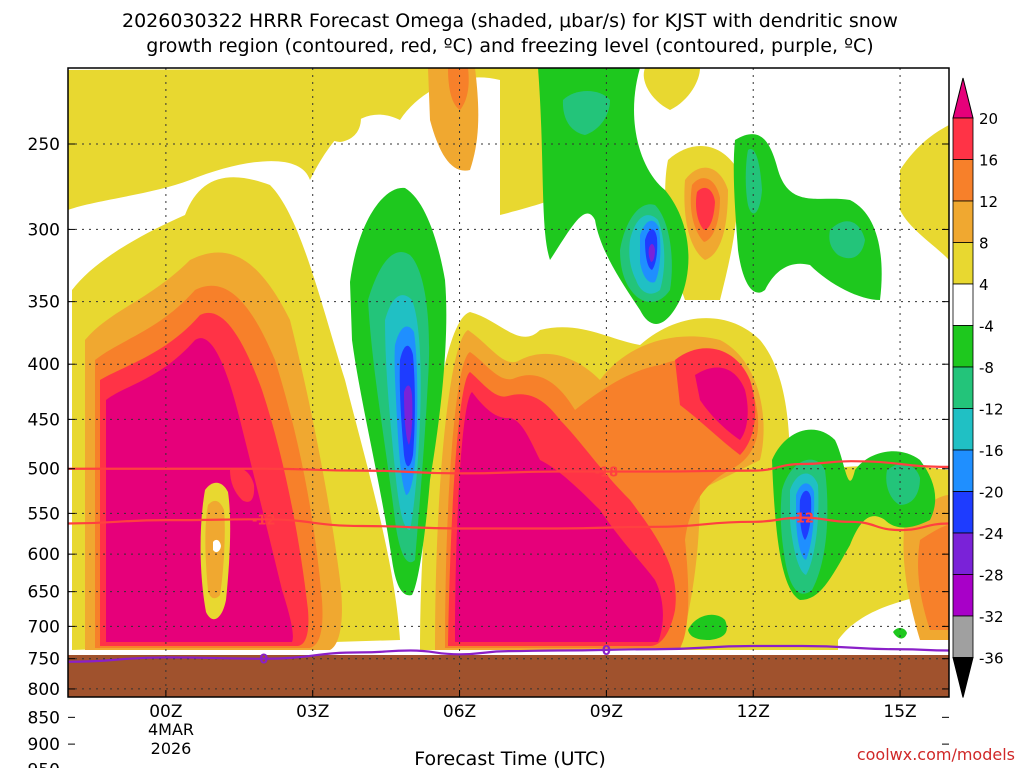  I want to click on ground-surface, so click(508, 676).